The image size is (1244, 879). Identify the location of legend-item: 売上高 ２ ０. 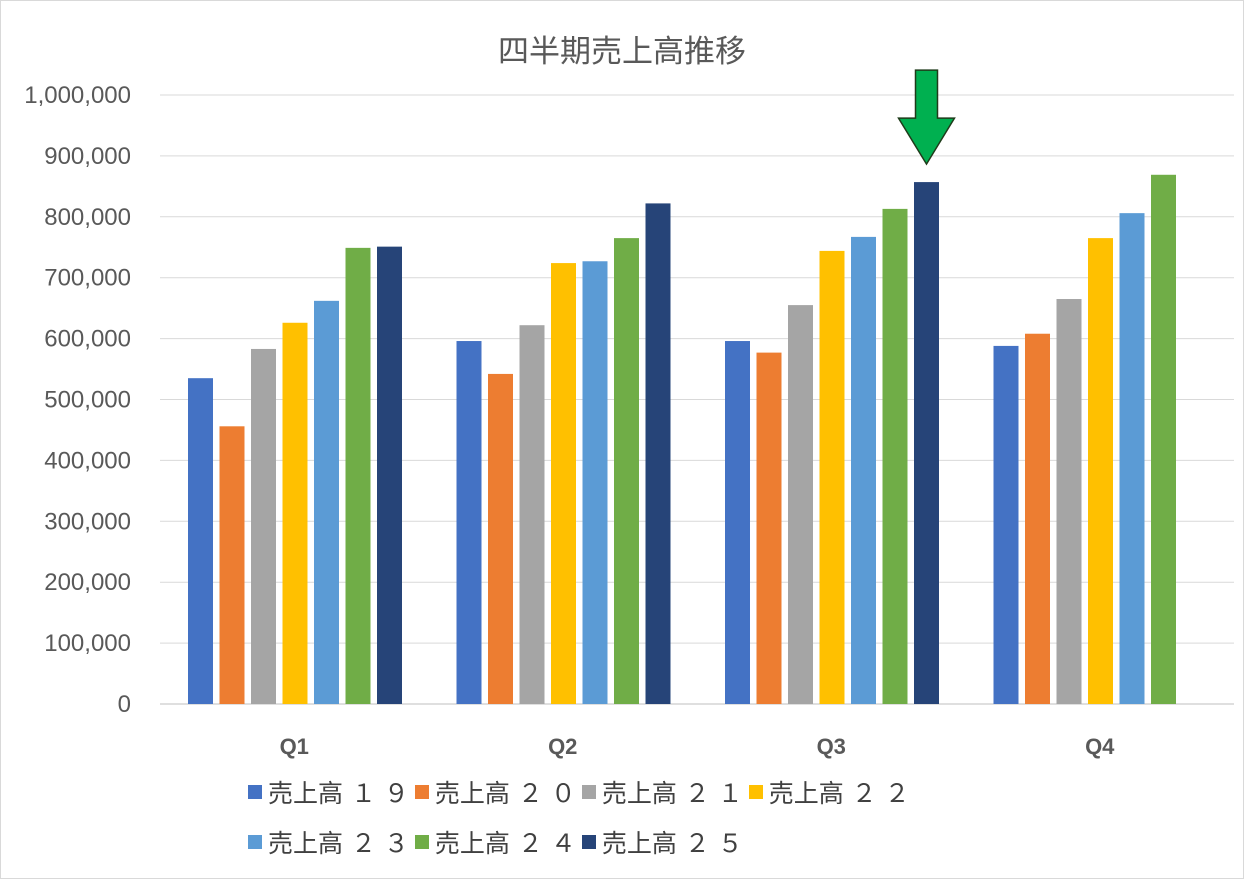
(495, 792).